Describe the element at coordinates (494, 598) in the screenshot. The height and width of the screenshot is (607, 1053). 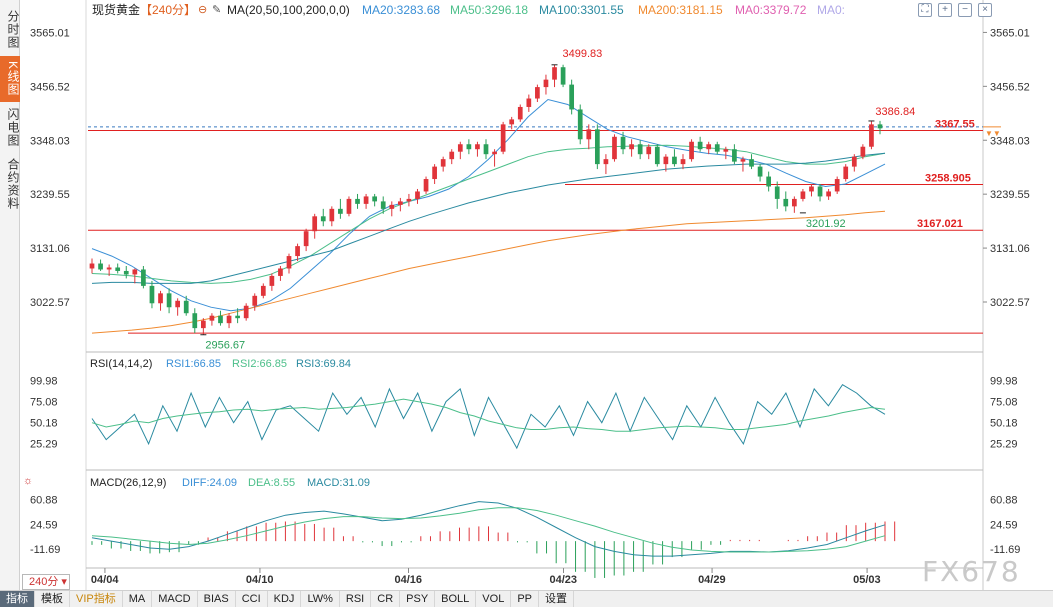
I see `indicator-tab-13: VOL` at that location.